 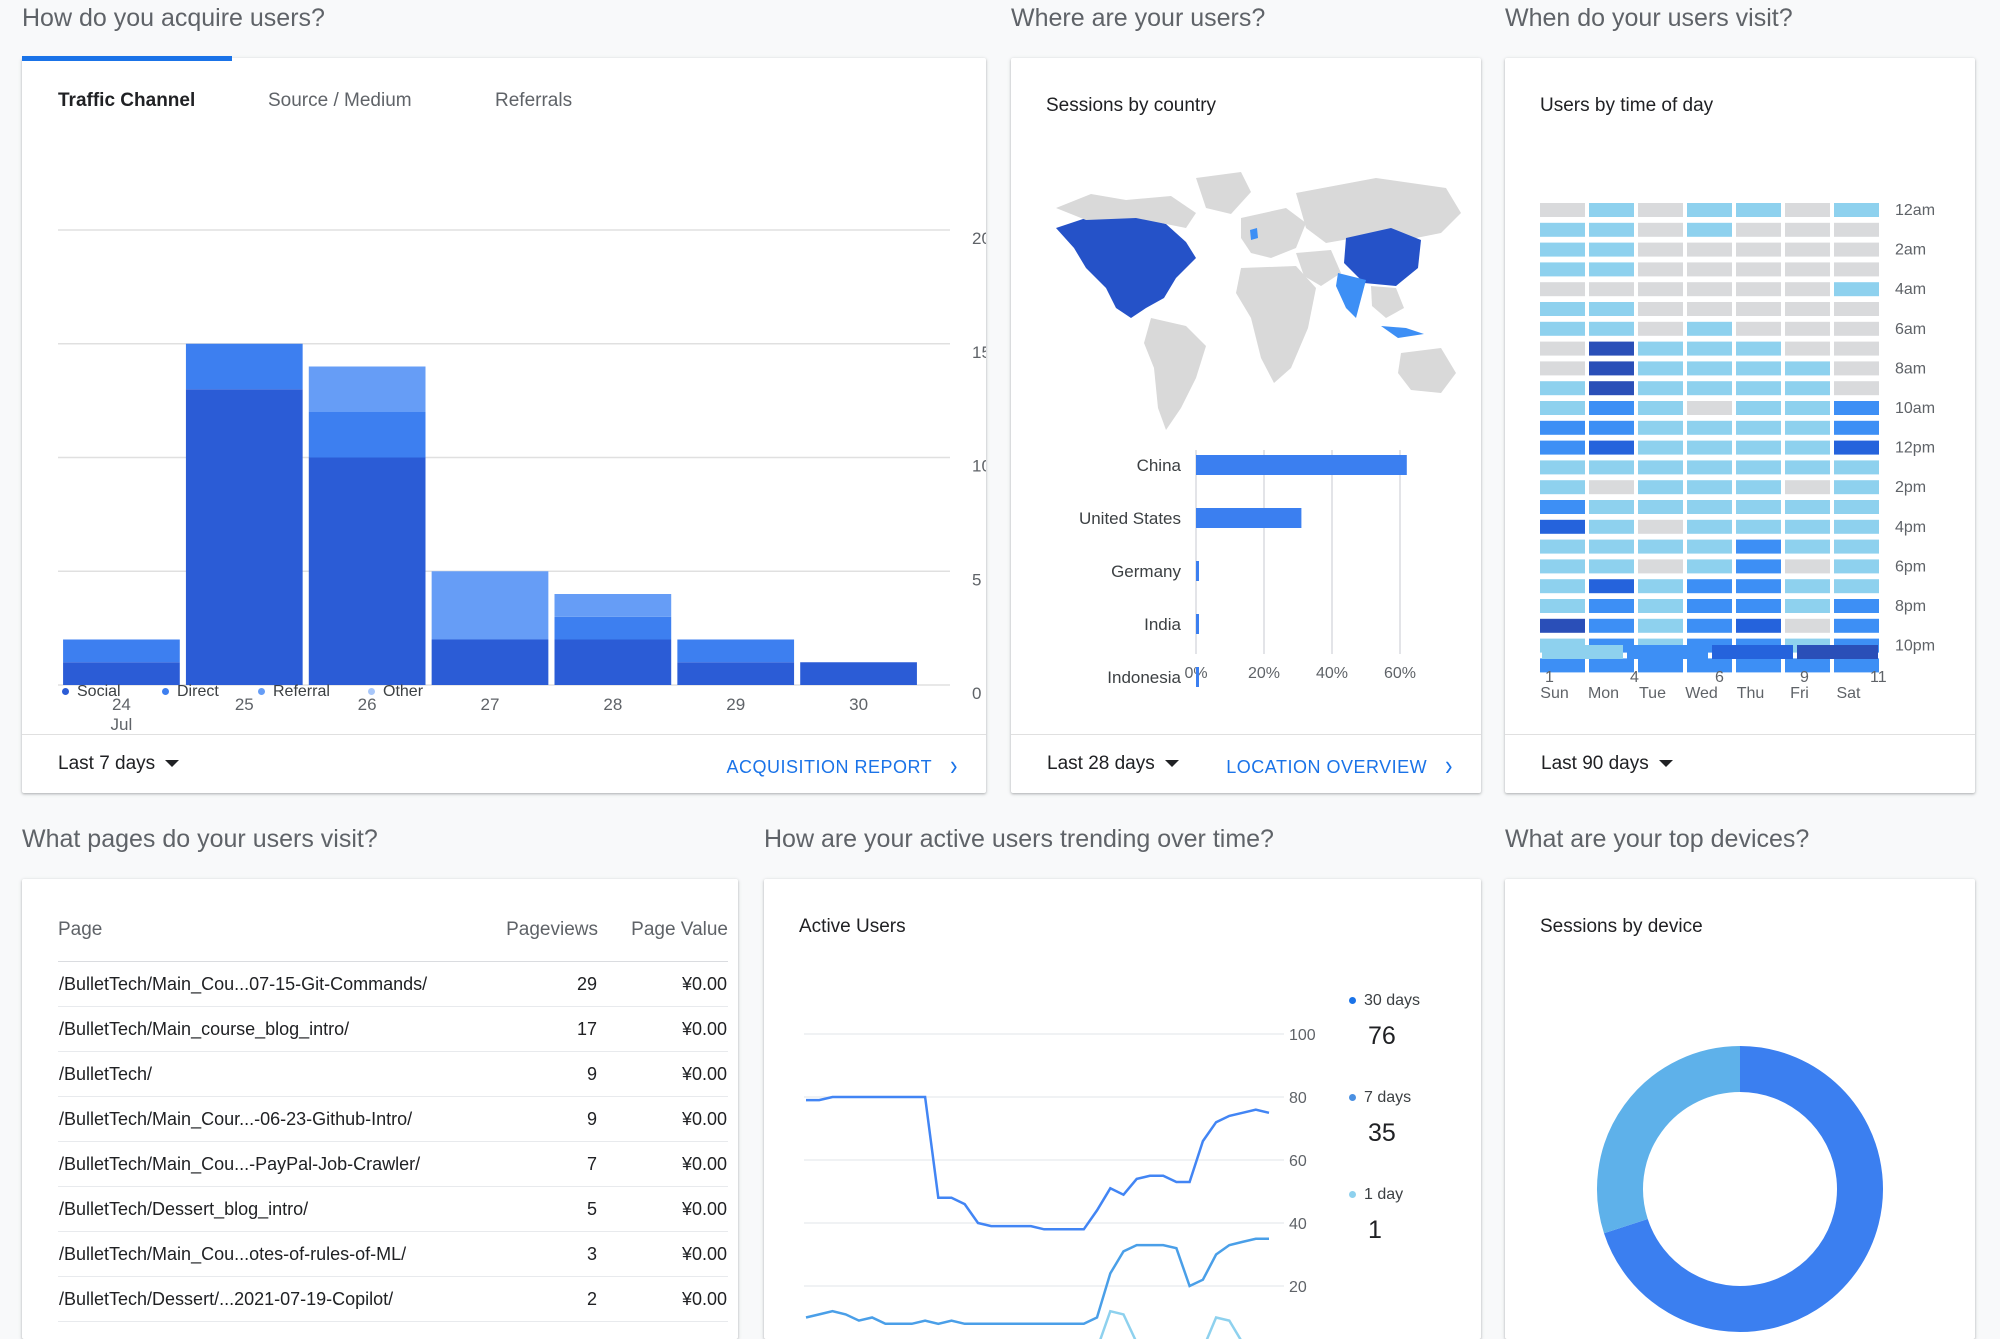 What do you see at coordinates (1037, 1281) in the screenshot?
I see `series-line-7-days` at bounding box center [1037, 1281].